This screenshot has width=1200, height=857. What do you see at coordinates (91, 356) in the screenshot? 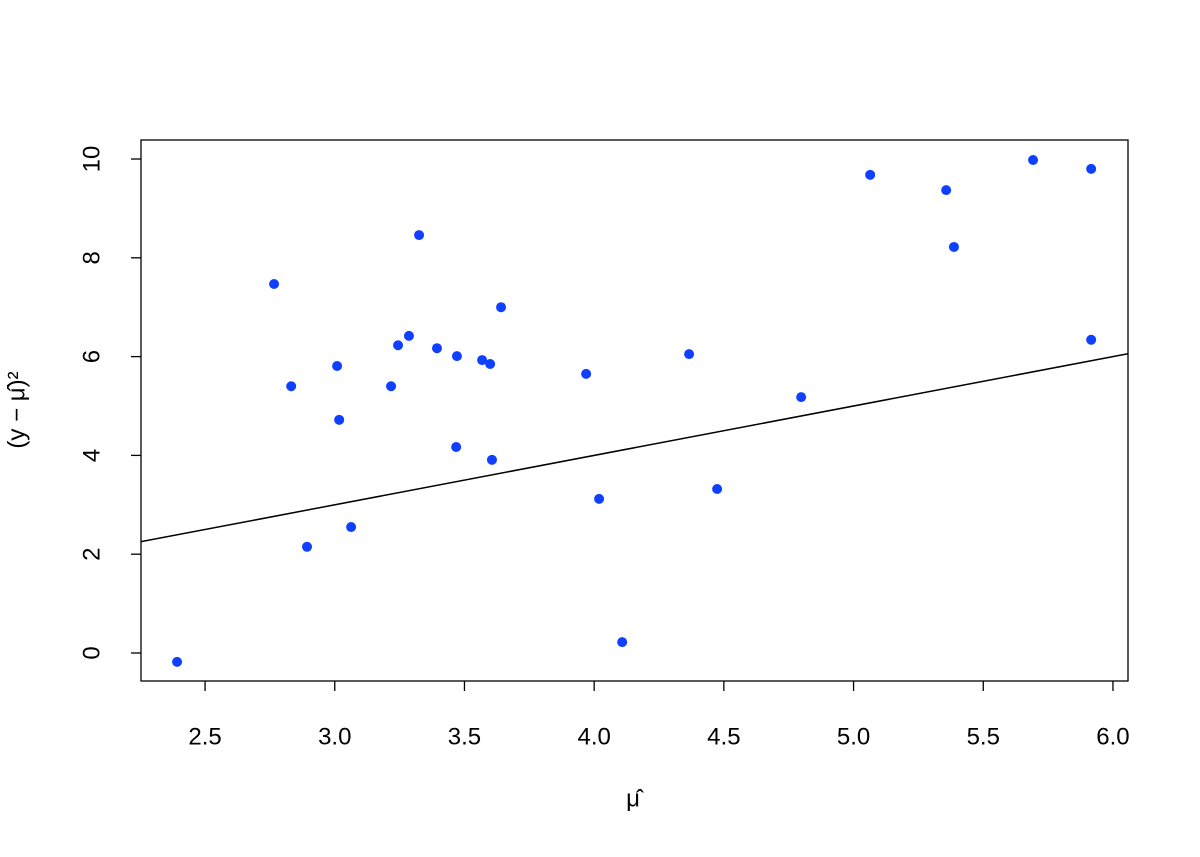
I see `y-tick-label: 6` at bounding box center [91, 356].